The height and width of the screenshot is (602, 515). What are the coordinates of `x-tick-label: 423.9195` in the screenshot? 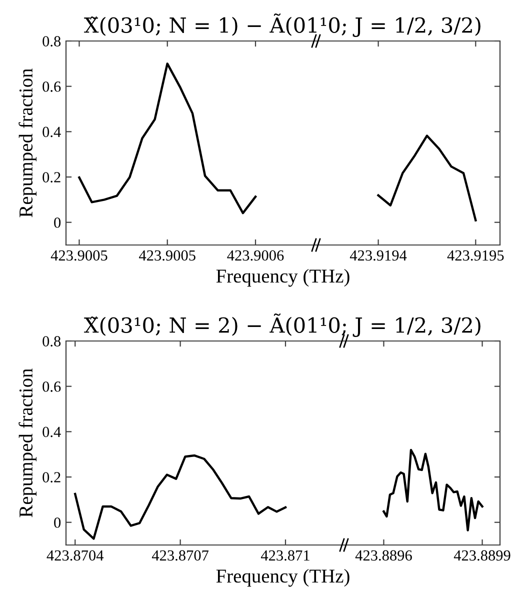 It's located at (475, 255).